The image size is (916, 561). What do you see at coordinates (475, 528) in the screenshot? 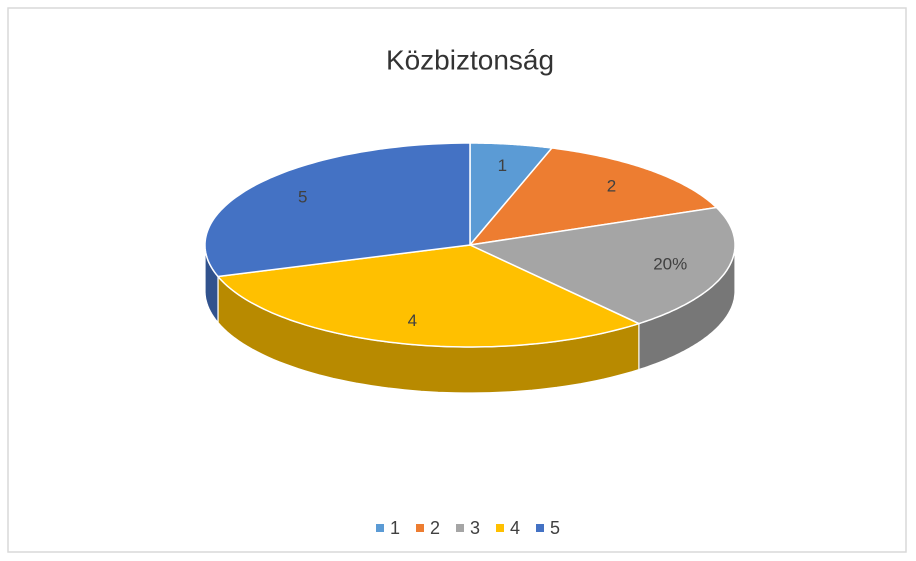
I see `legend-label: 3` at bounding box center [475, 528].